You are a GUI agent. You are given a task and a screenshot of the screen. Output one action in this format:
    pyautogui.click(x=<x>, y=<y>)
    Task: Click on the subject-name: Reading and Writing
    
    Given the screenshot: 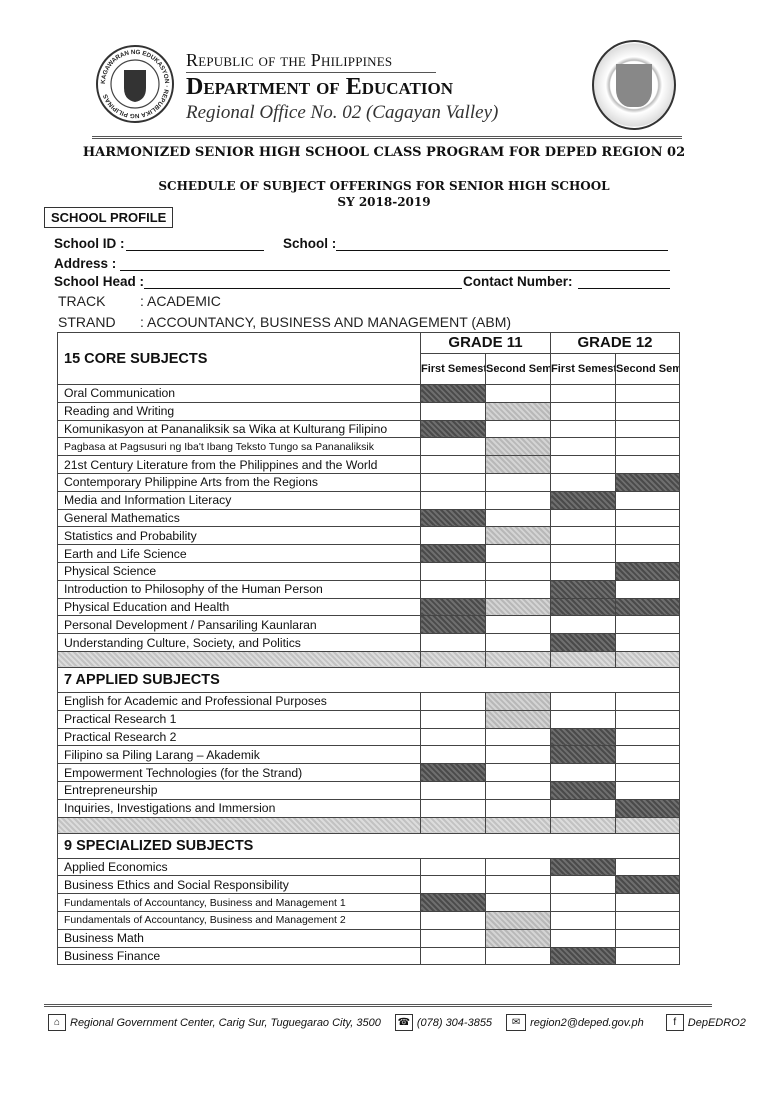 What is the action you would take?
    pyautogui.click(x=239, y=411)
    